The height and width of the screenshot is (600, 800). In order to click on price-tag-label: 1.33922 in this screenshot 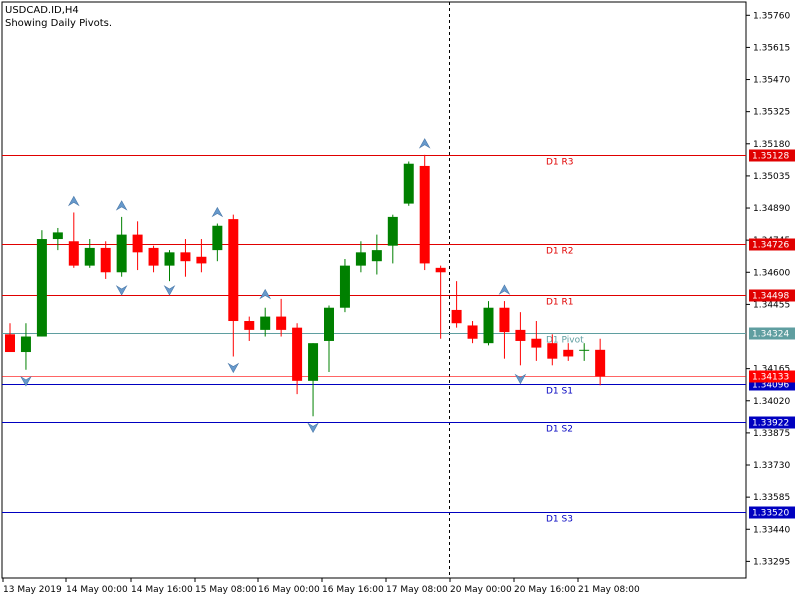, I will do `click(770, 424)`.